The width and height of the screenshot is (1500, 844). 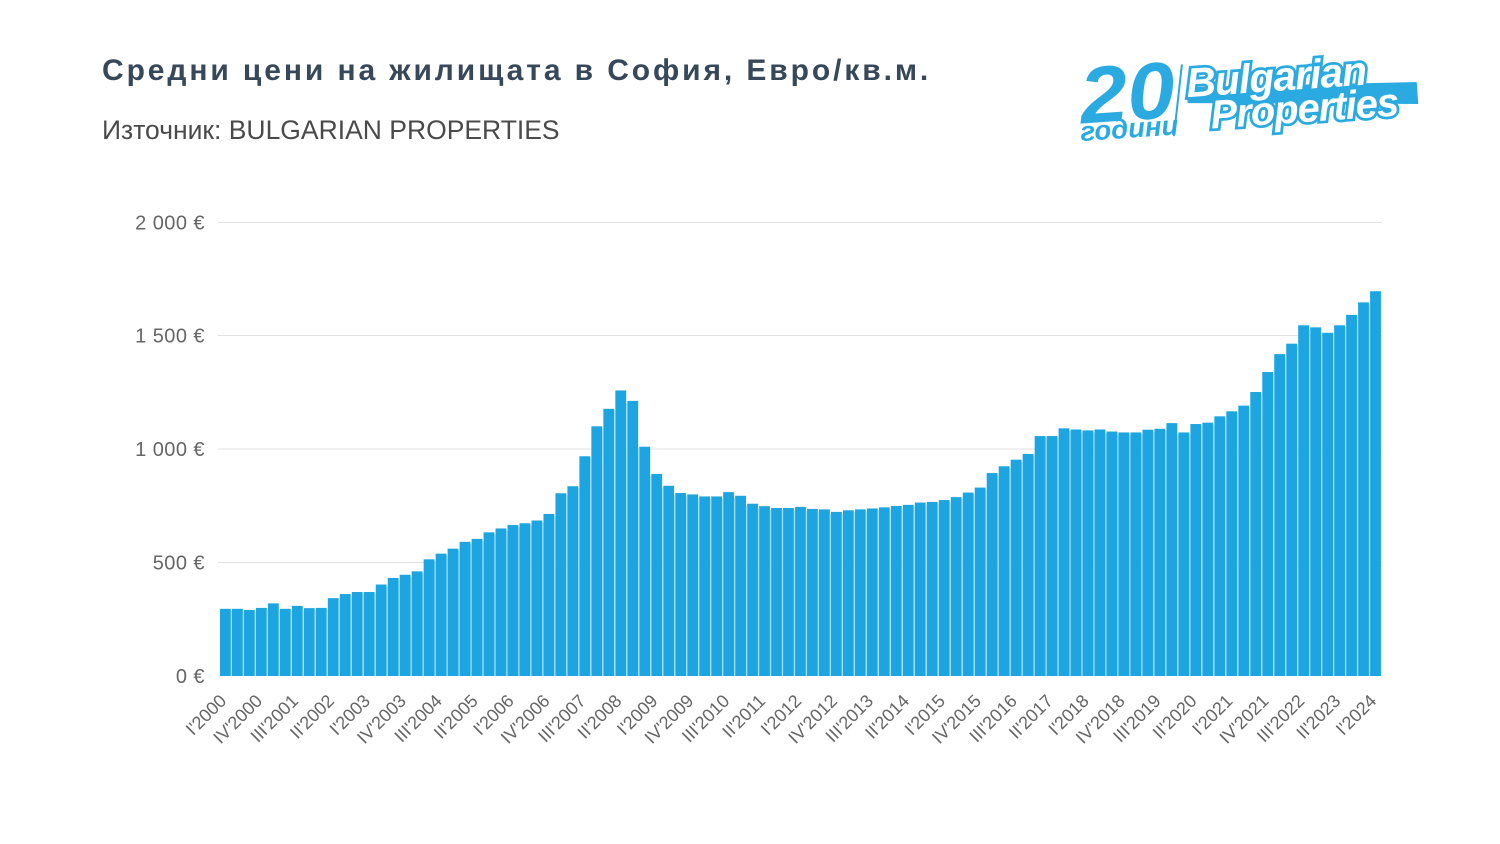 What do you see at coordinates (1129, 128) in the screenshot?
I see `svg-text: години` at bounding box center [1129, 128].